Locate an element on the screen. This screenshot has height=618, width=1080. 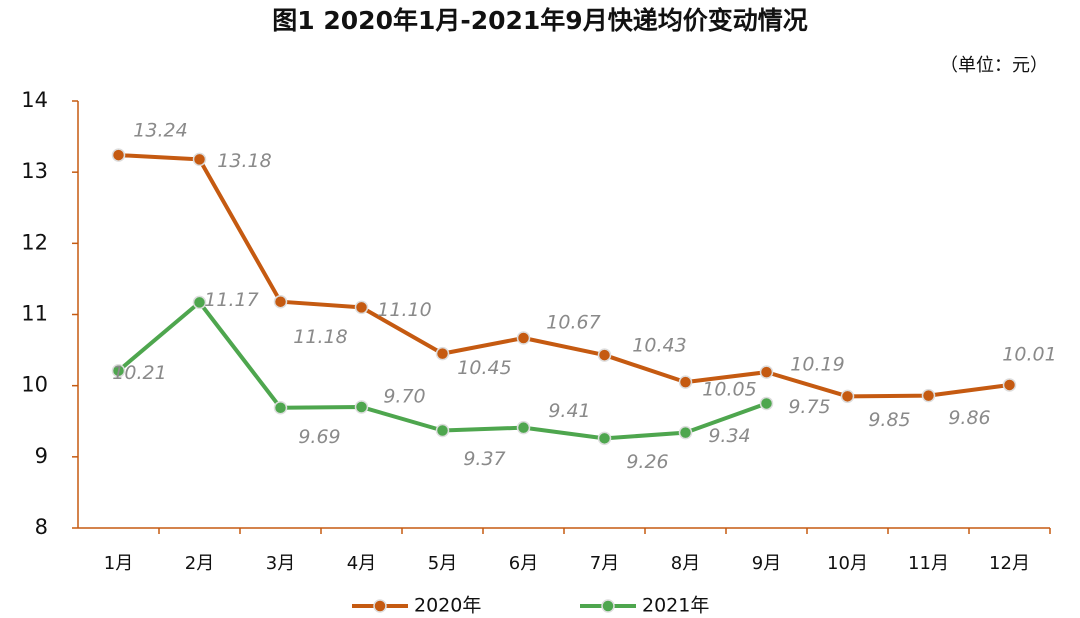
x-tick-label: 11月 is located at coordinates (928, 563).